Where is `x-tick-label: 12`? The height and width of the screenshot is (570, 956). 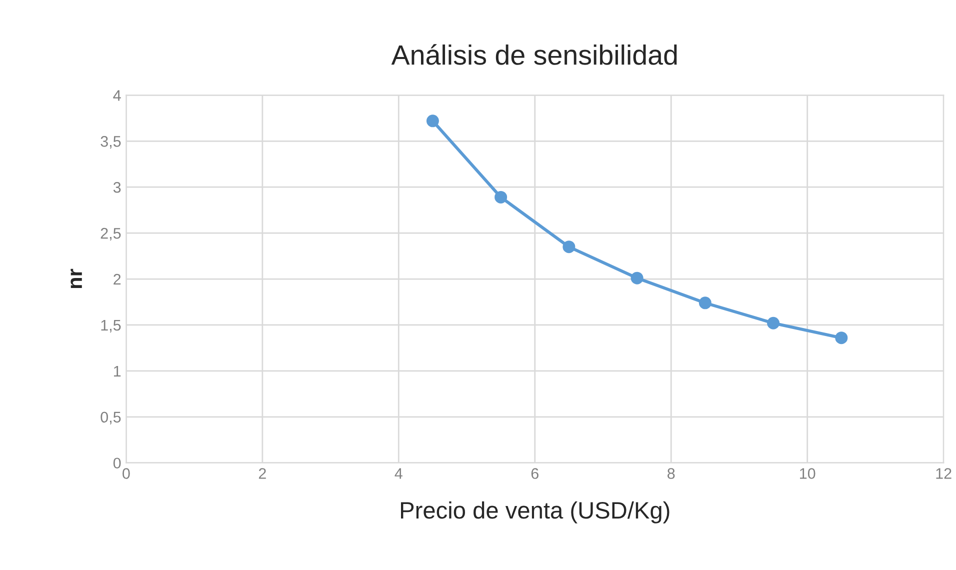
x-tick-label: 12 is located at coordinates (944, 473).